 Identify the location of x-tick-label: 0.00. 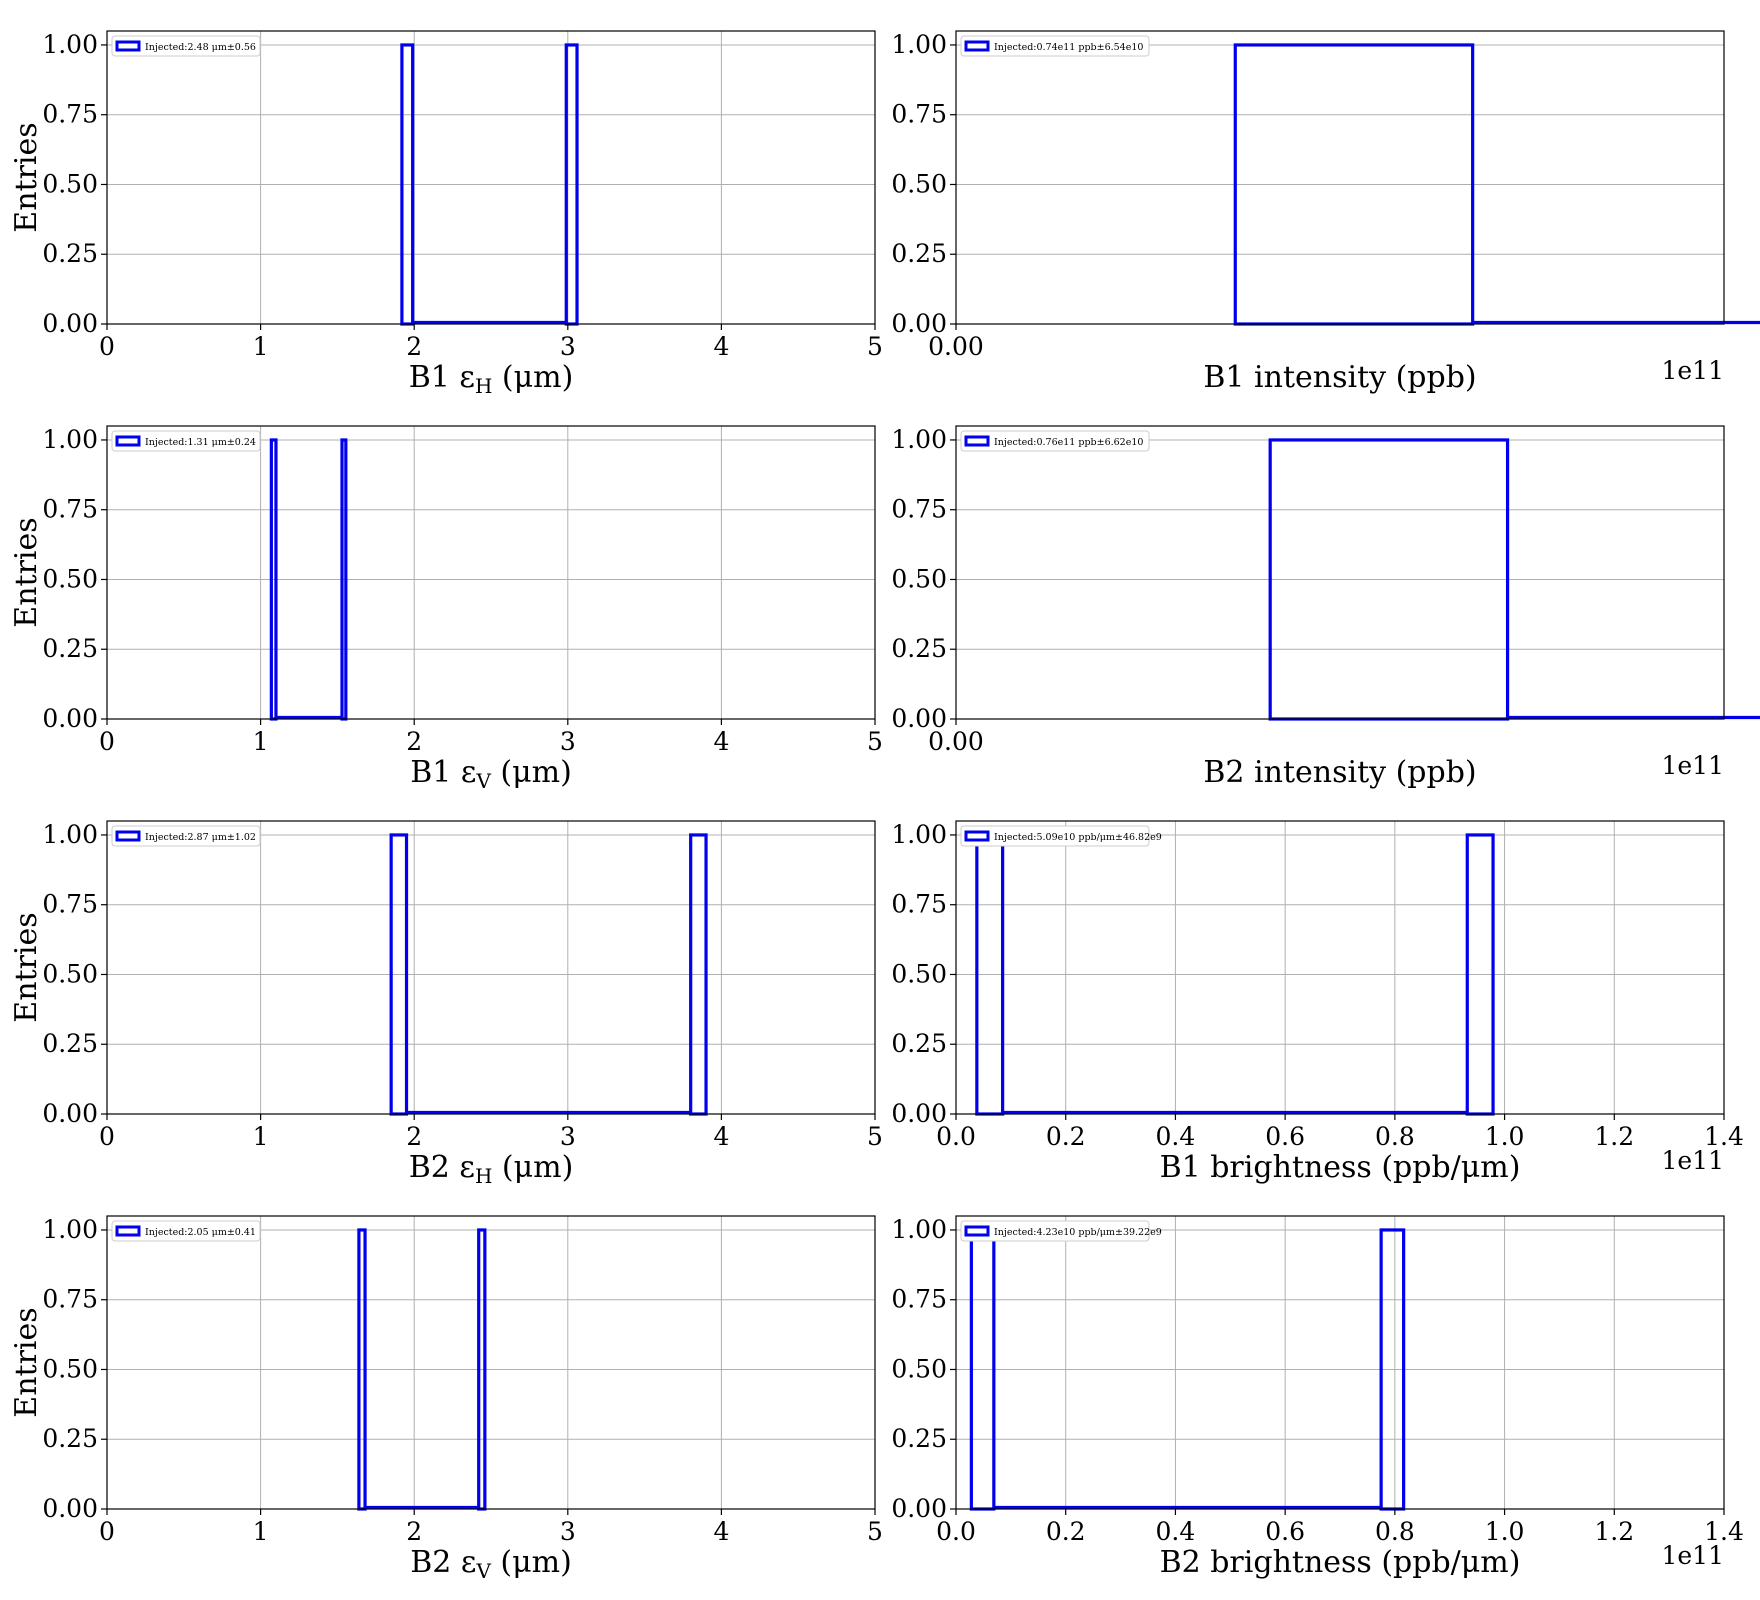
(956, 346).